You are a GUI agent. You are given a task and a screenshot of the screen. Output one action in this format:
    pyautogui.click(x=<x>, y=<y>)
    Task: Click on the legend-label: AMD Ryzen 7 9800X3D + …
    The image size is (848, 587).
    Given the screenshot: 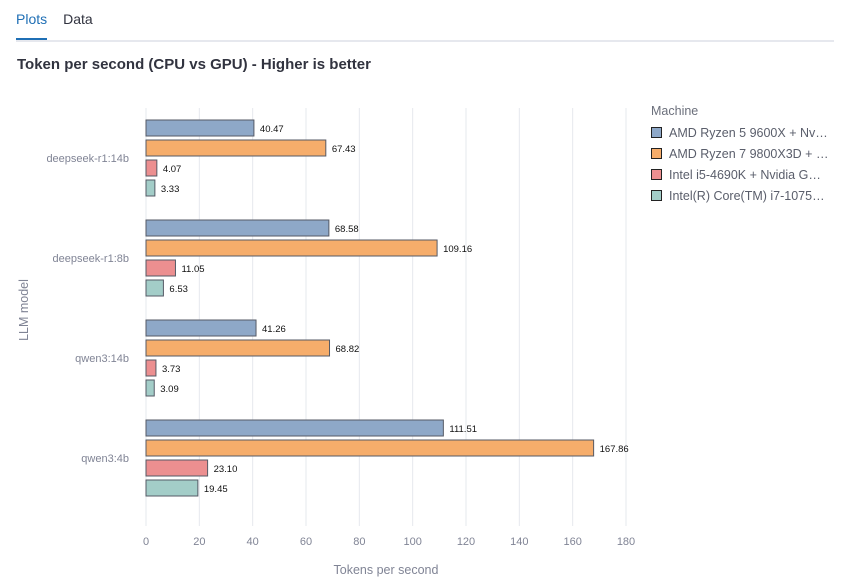 What is the action you would take?
    pyautogui.click(x=749, y=153)
    